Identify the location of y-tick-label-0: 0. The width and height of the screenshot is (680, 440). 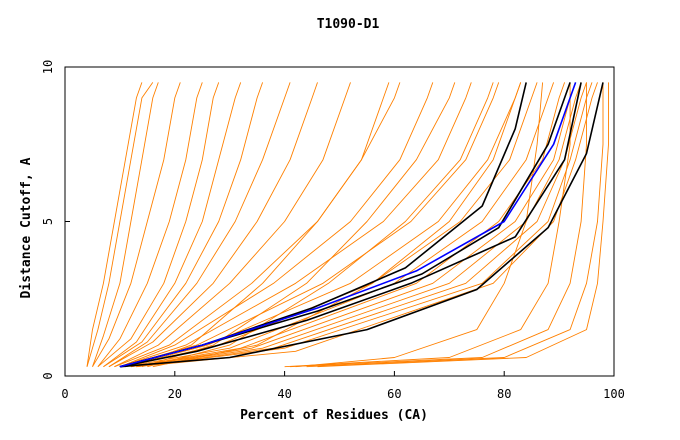
(48, 375).